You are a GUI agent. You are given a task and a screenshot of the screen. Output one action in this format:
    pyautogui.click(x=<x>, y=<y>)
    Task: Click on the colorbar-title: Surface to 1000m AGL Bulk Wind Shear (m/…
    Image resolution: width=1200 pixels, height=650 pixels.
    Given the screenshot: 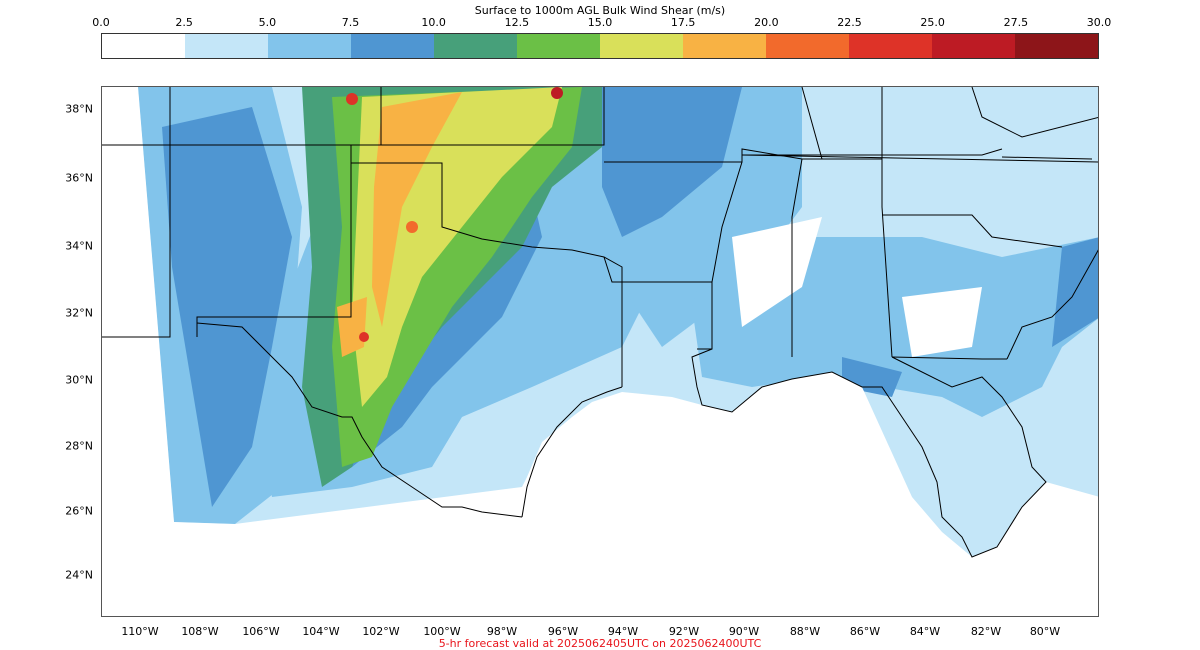 What is the action you would take?
    pyautogui.click(x=600, y=10)
    